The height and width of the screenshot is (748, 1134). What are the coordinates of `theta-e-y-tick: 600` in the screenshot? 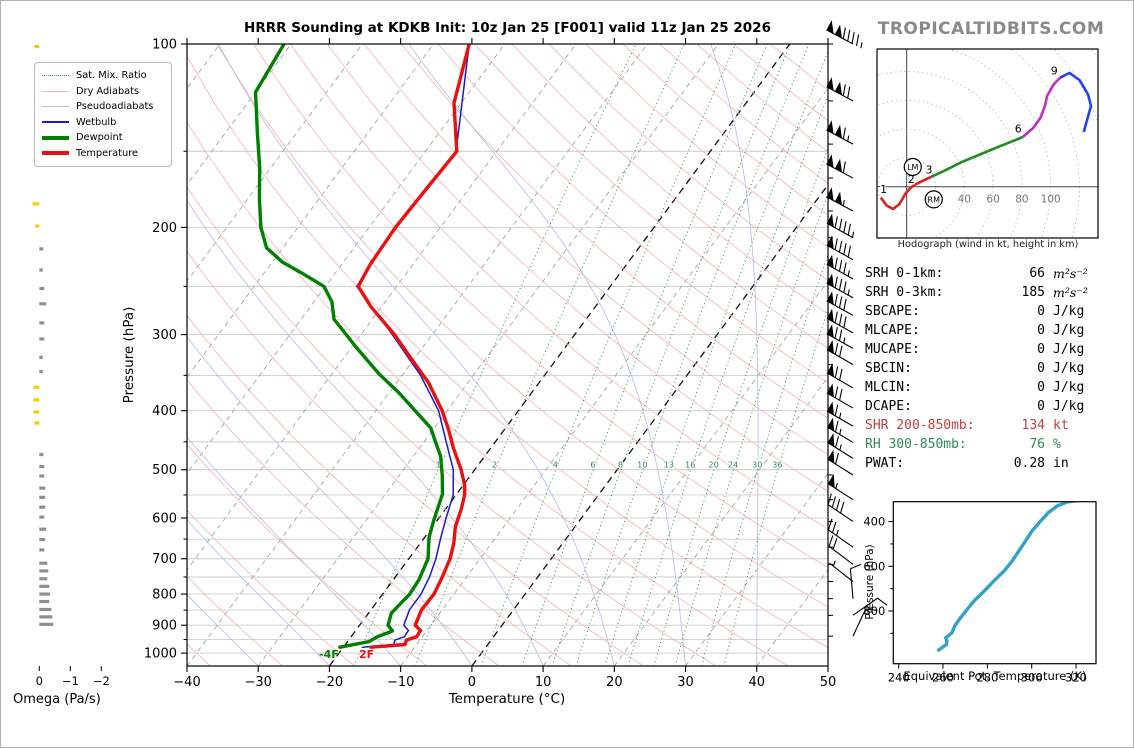 It's located at (874, 566).